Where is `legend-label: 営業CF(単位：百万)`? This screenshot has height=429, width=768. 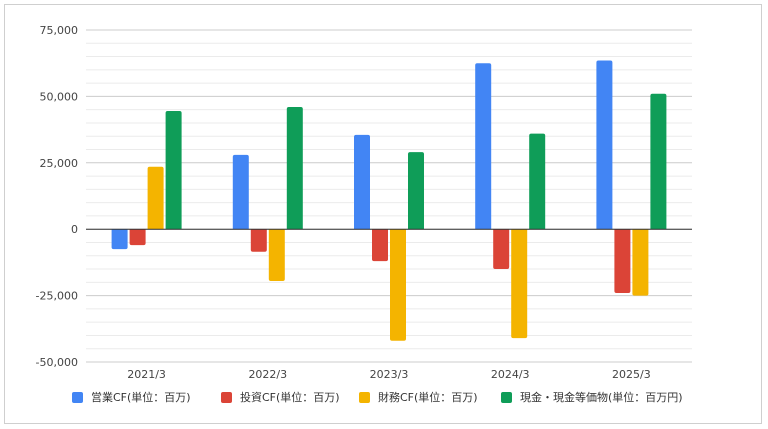
legend-label: 営業CF(単位：百万) is located at coordinates (141, 397).